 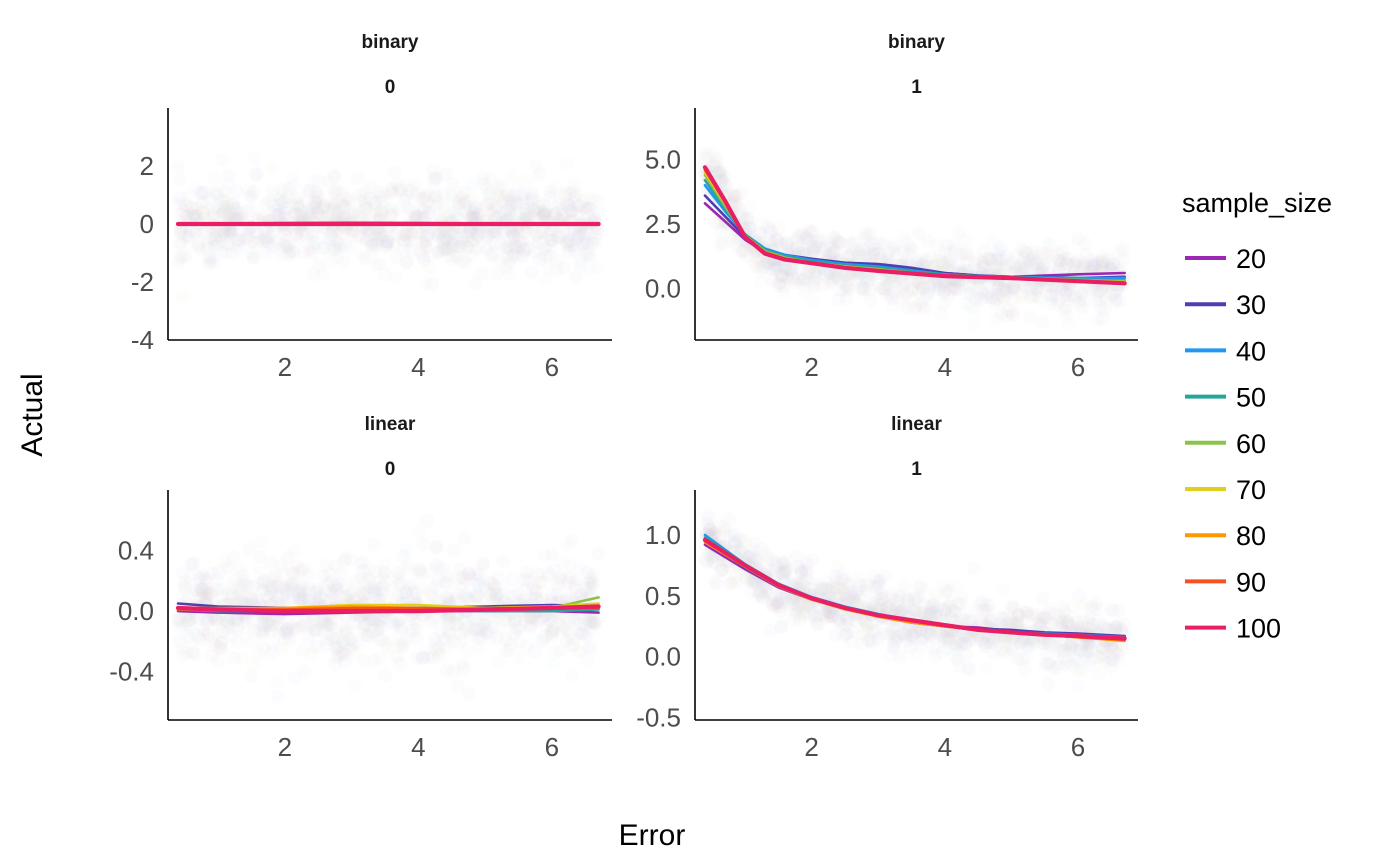 I want to click on legend-label: 20, so click(x=1251, y=259).